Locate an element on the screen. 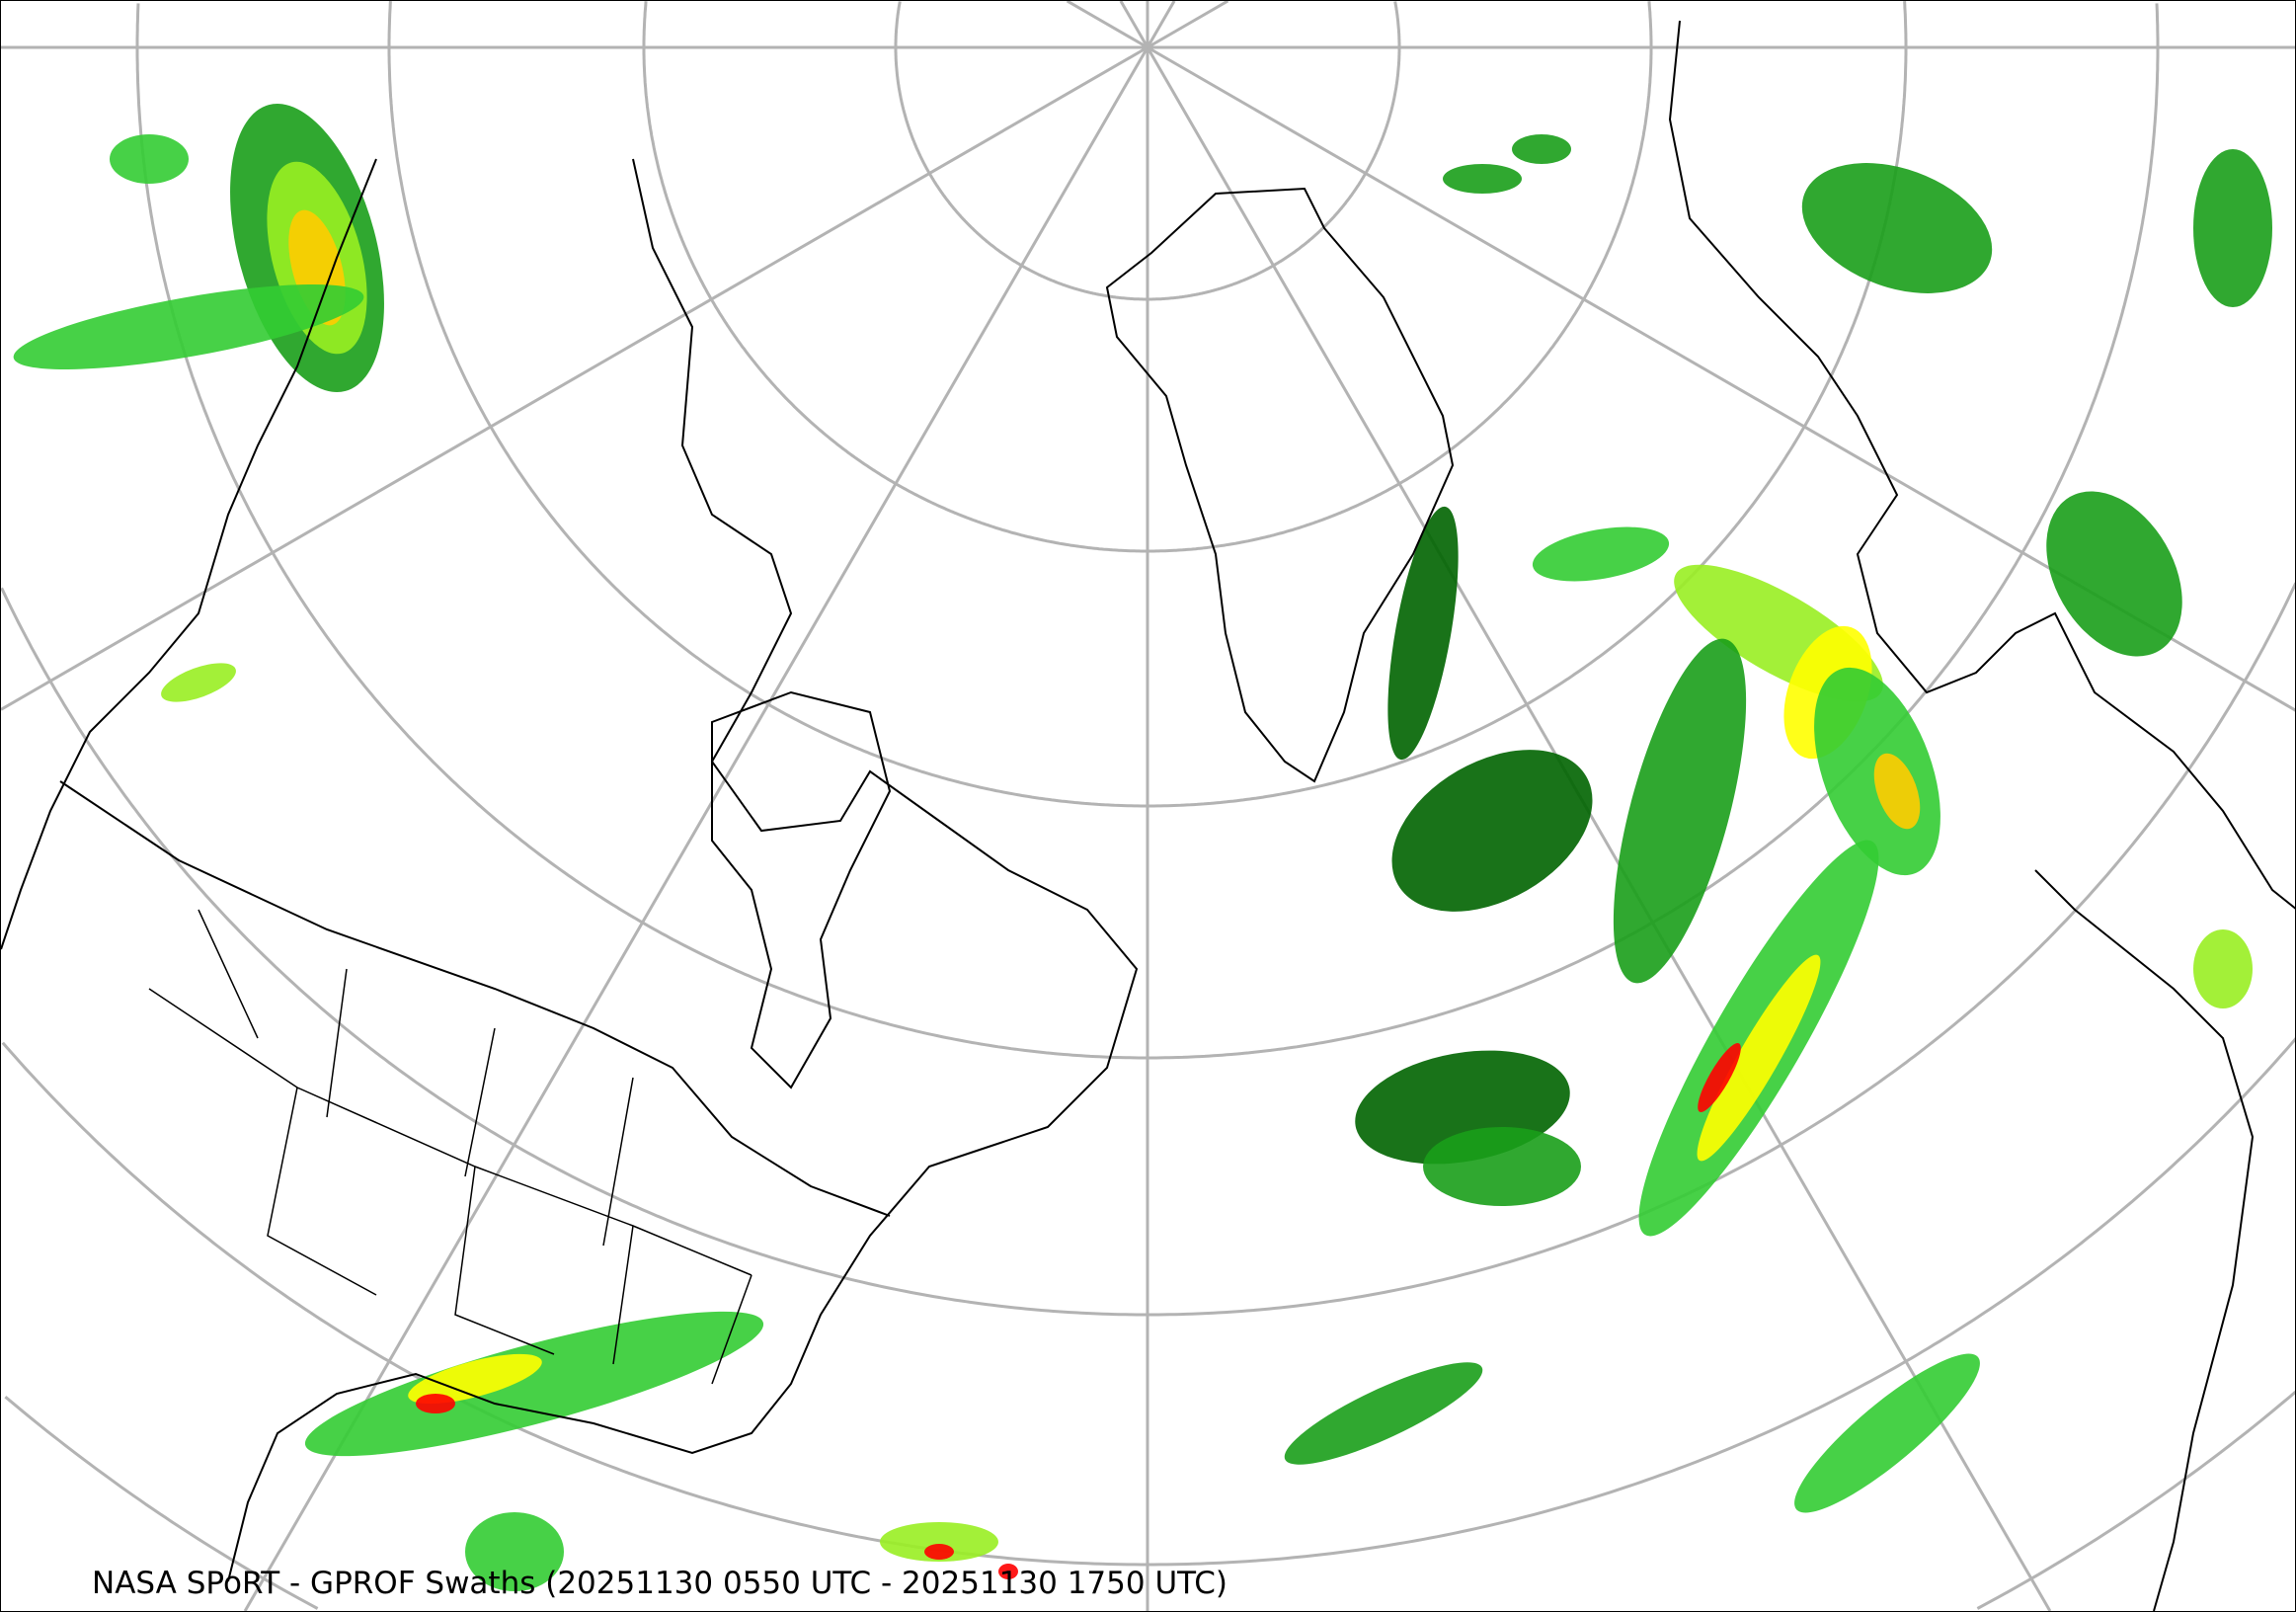  africa-coastline is located at coordinates (2145, 1240).